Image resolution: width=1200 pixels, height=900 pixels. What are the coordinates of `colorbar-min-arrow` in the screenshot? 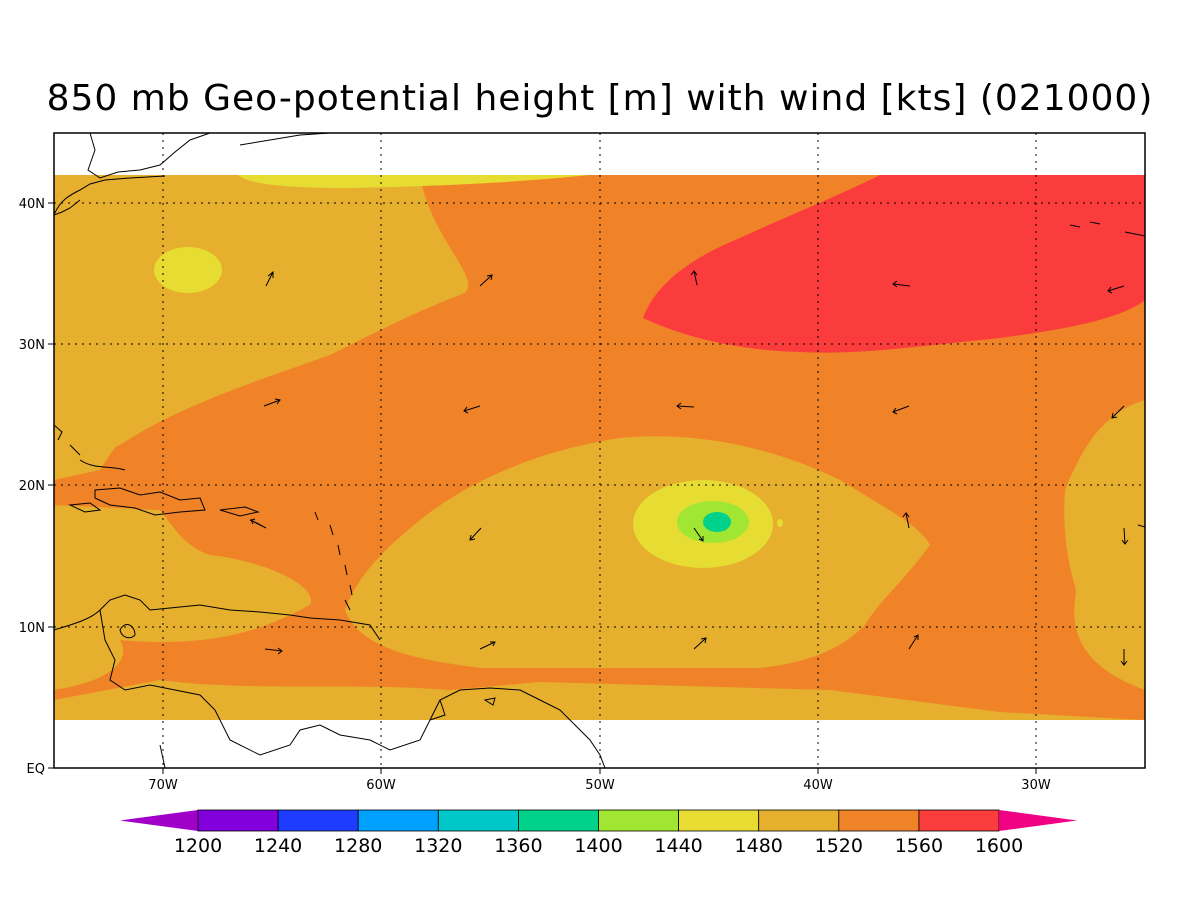 It's located at (159, 820).